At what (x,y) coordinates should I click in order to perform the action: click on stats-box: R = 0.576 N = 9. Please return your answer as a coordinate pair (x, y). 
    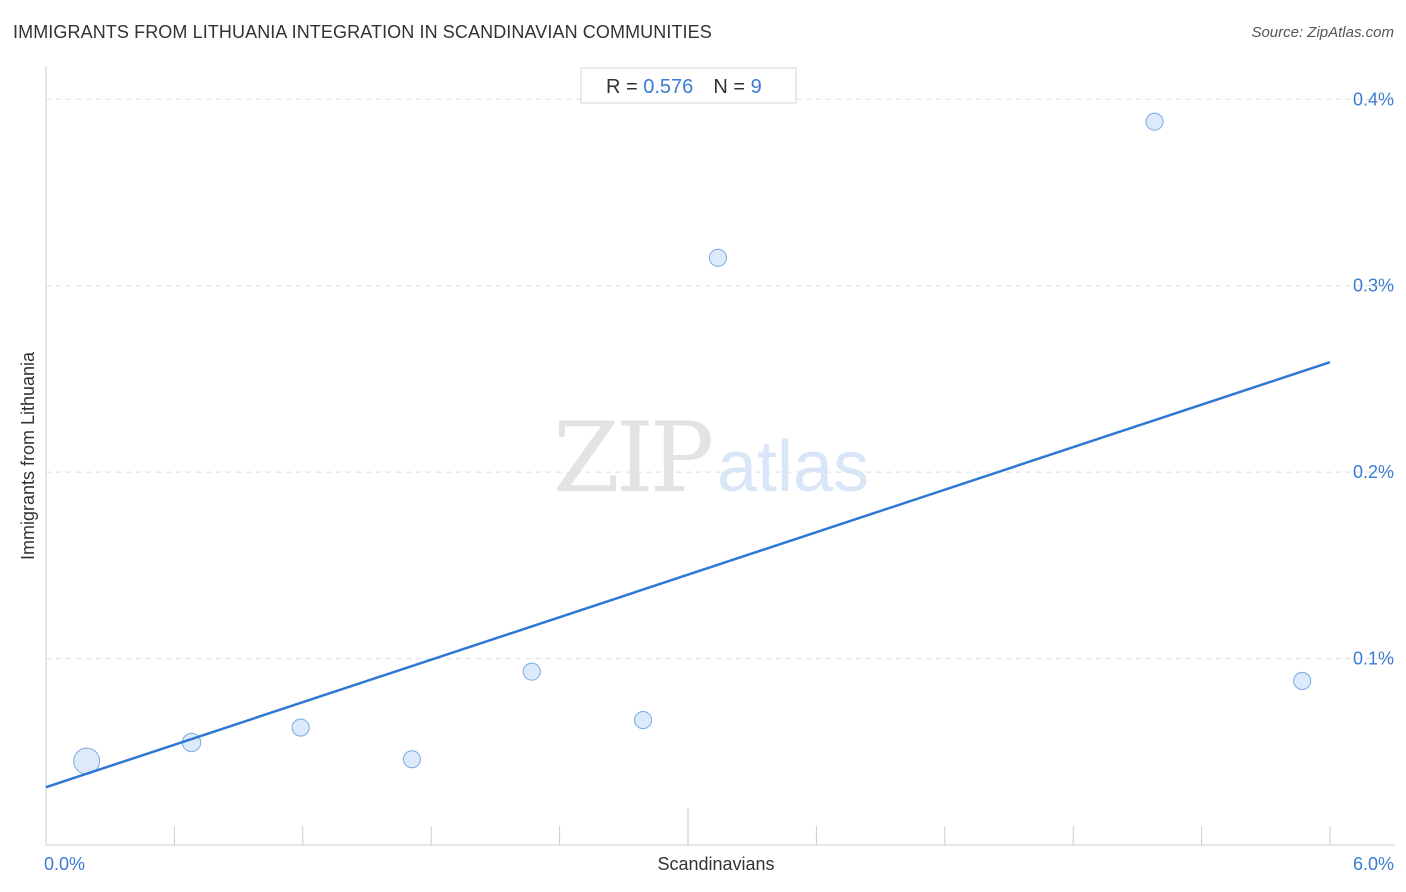
    Looking at the image, I should click on (688, 85).